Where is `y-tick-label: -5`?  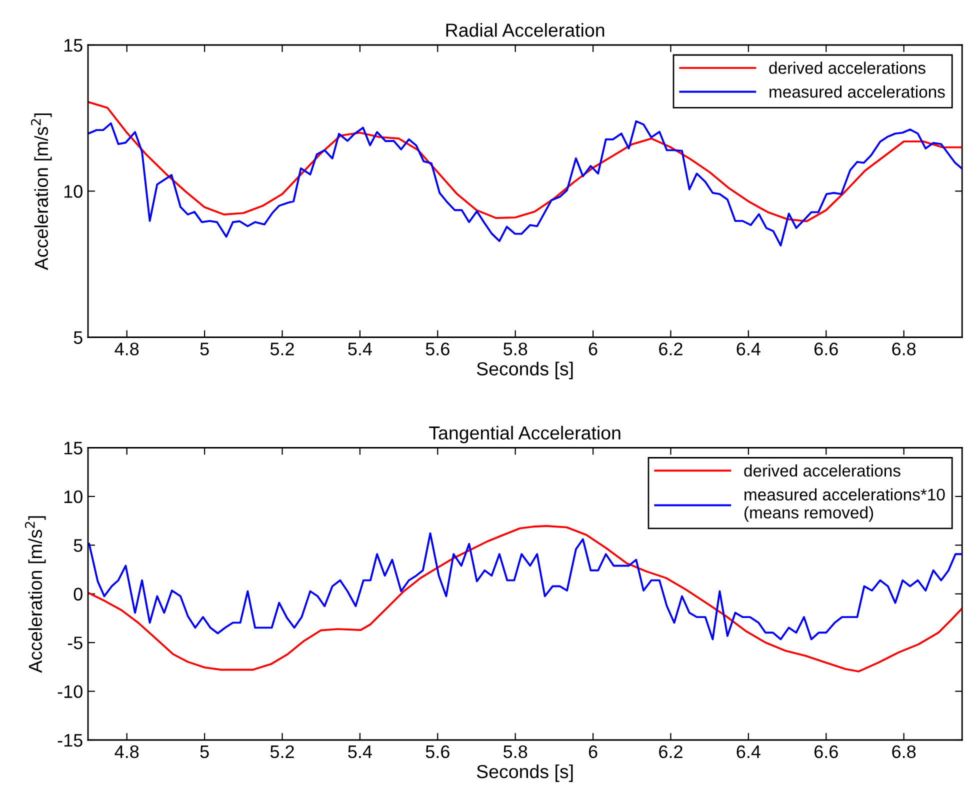
y-tick-label: -5 is located at coordinates (75, 643).